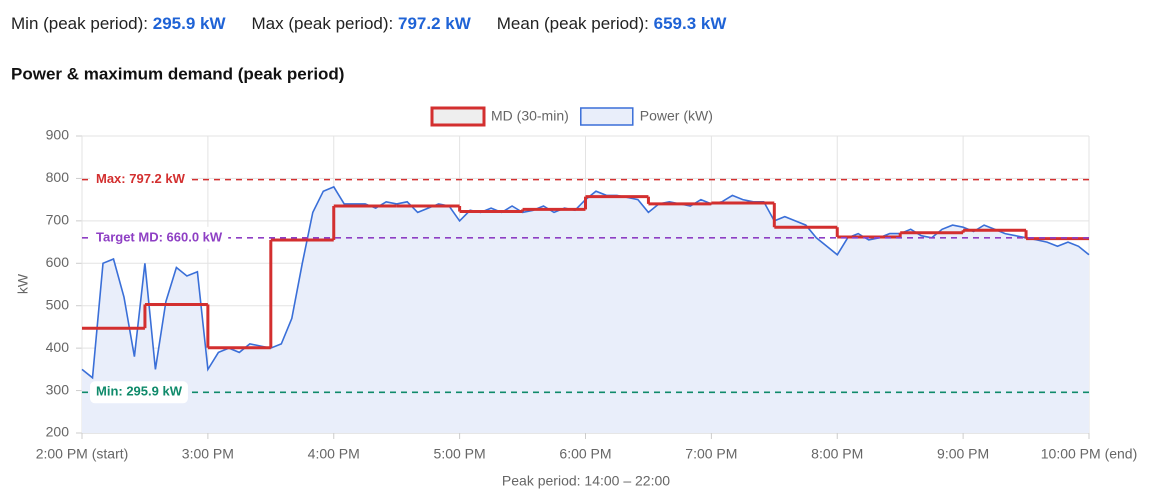  What do you see at coordinates (58, 135) in the screenshot?
I see `y-tick-label: 900` at bounding box center [58, 135].